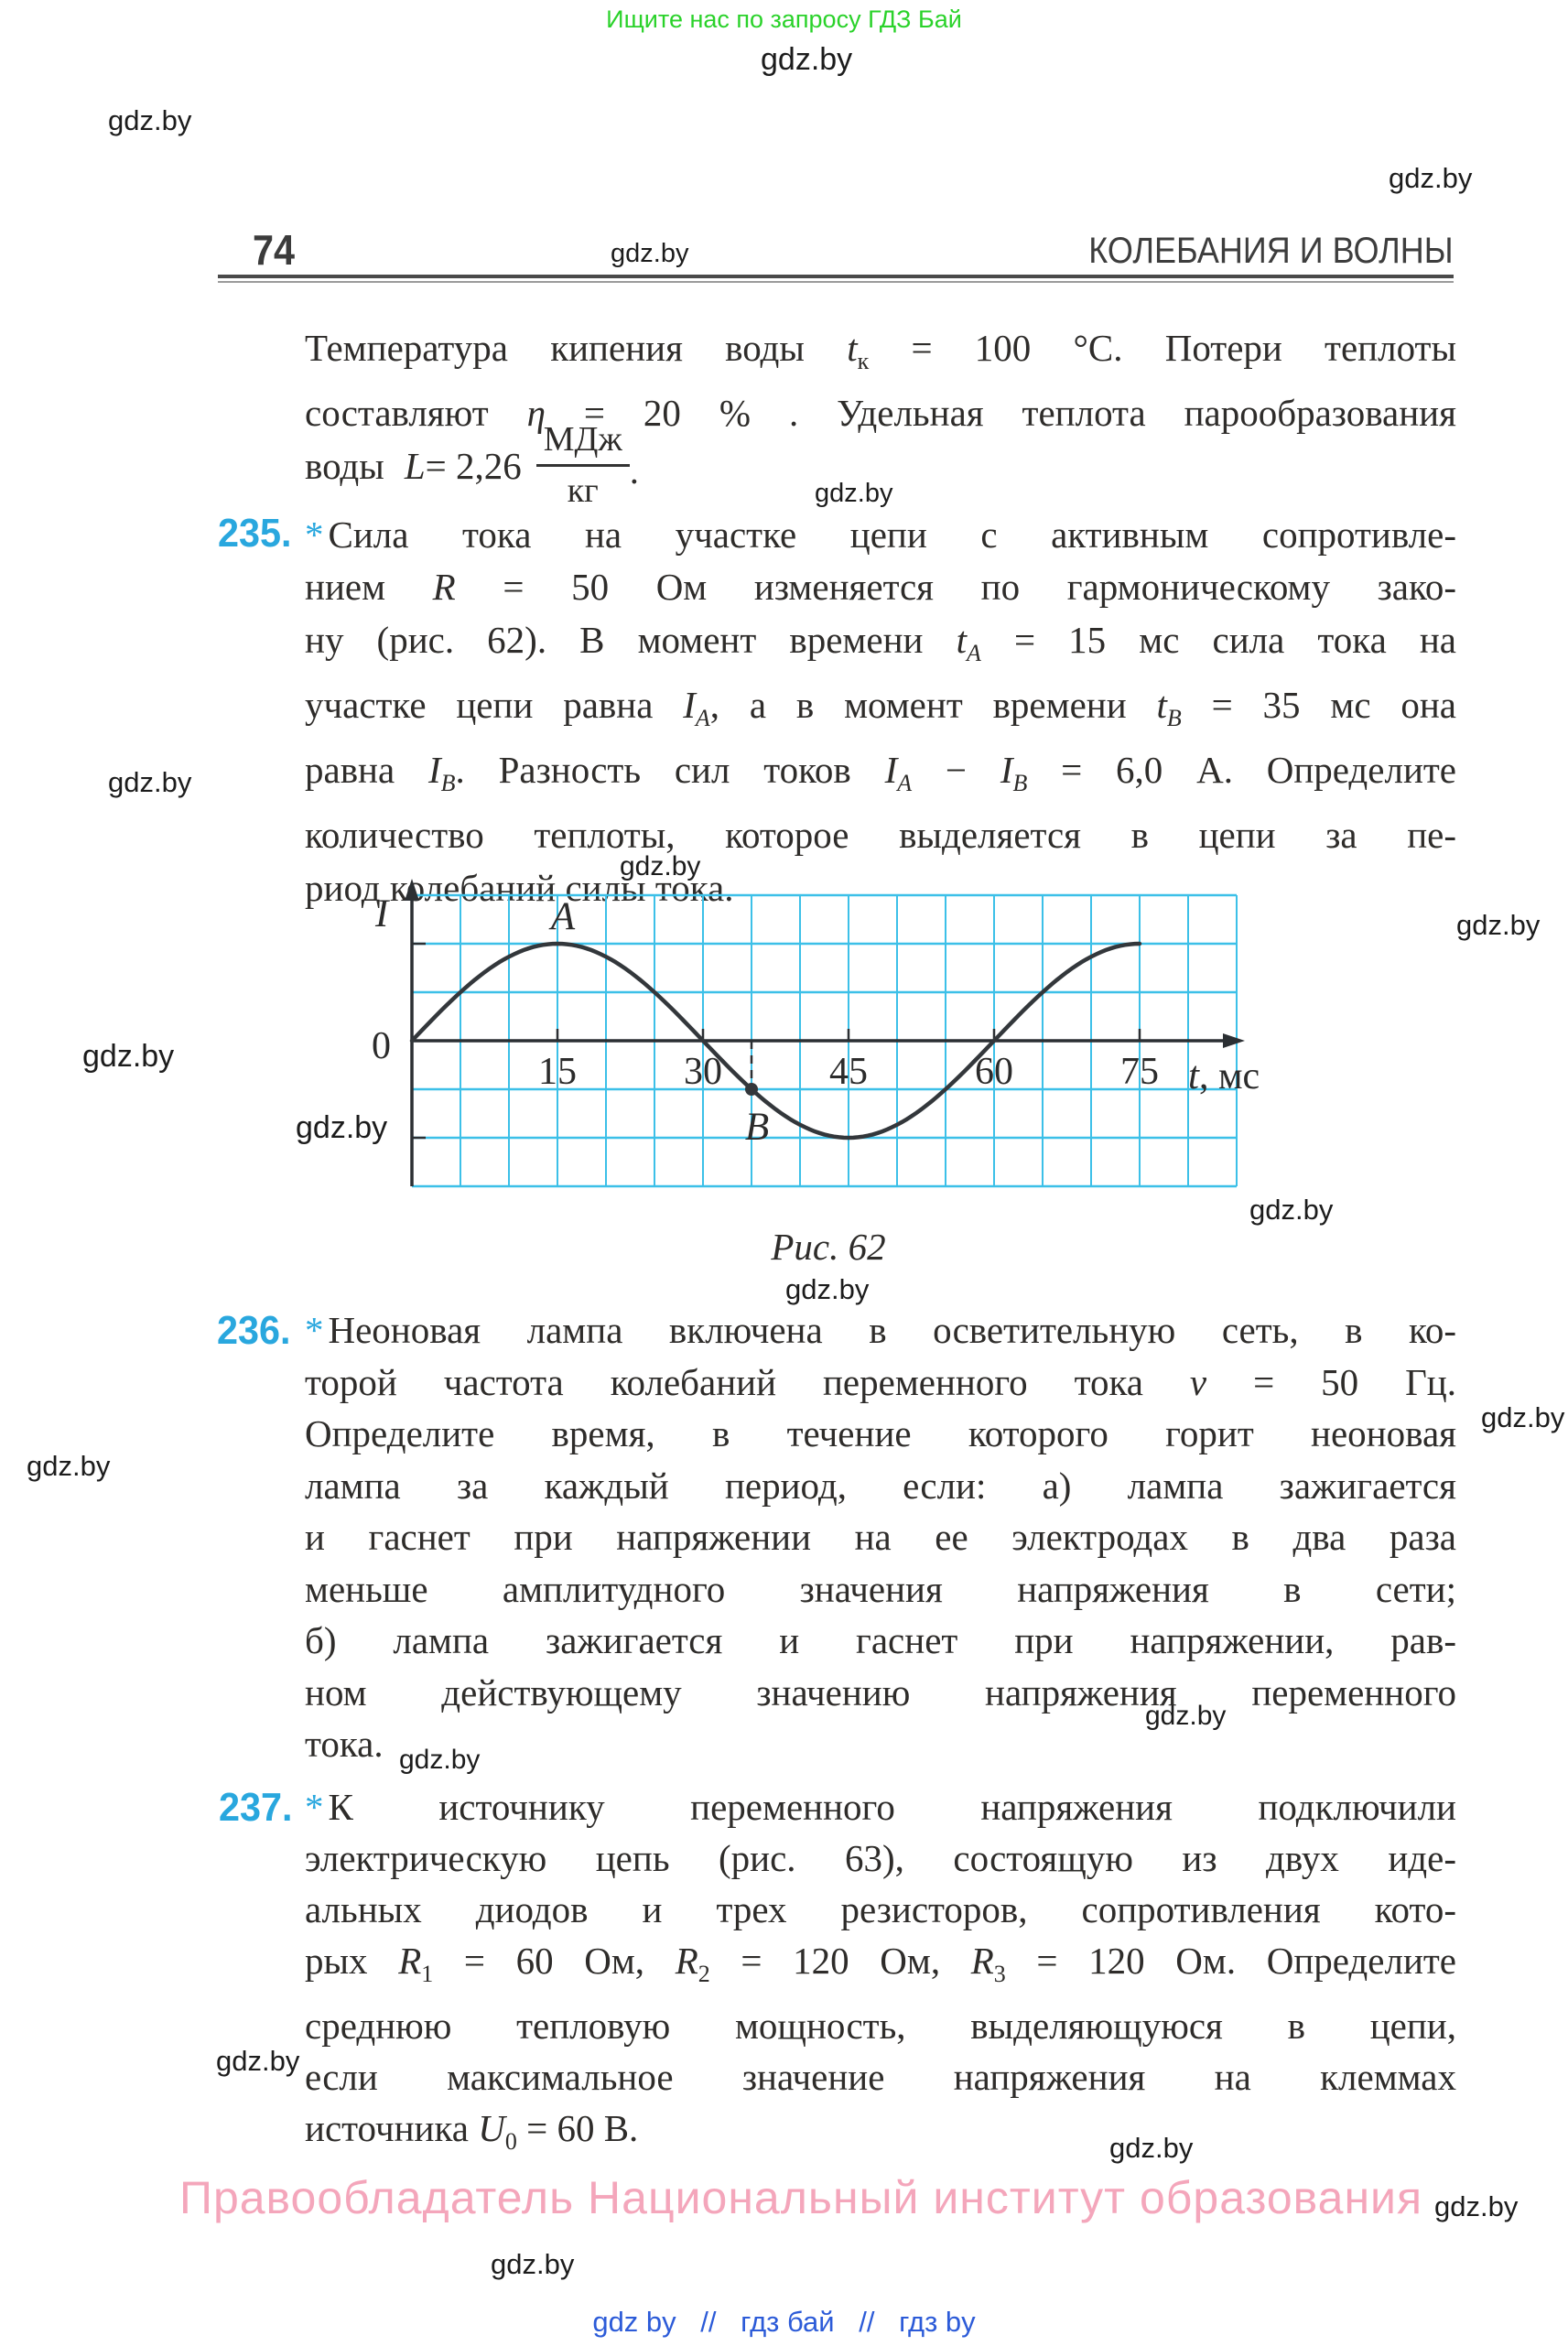  I want to click on footer-link-gdz-by-2: гдз by, so click(937, 2322).